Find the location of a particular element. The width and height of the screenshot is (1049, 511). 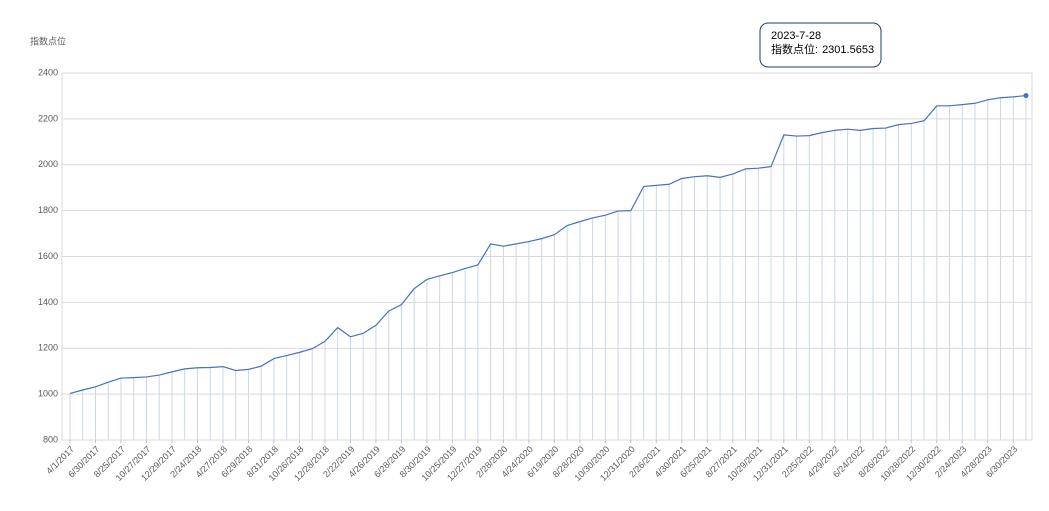

y-tick-label: 2000 is located at coordinates (48, 164).